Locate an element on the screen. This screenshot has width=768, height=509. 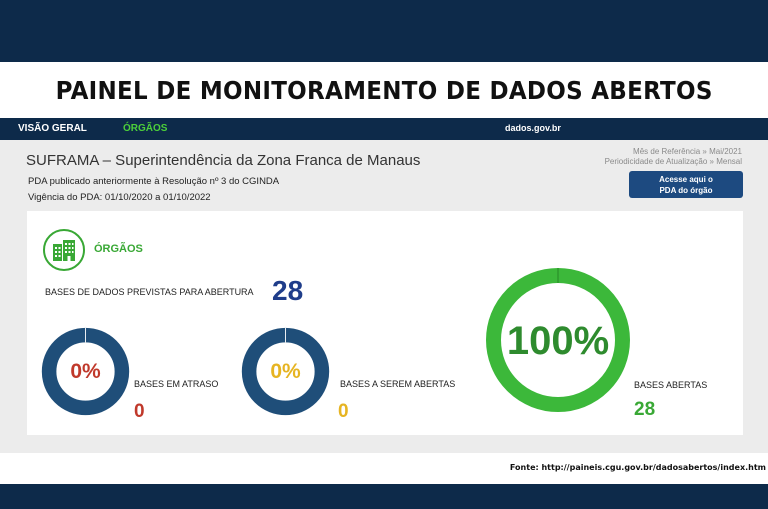
mes-referencia: Mês de Referência » Mai/2021 is located at coordinates (687, 151).